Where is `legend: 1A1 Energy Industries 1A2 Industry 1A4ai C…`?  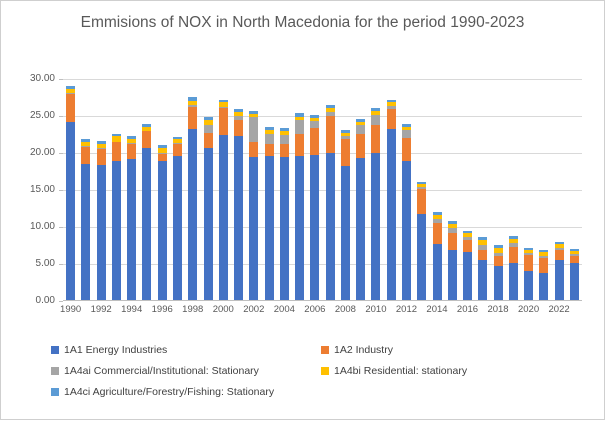 legend: 1A1 Energy Industries 1A2 Industry 1A4ai C… is located at coordinates (259, 371).